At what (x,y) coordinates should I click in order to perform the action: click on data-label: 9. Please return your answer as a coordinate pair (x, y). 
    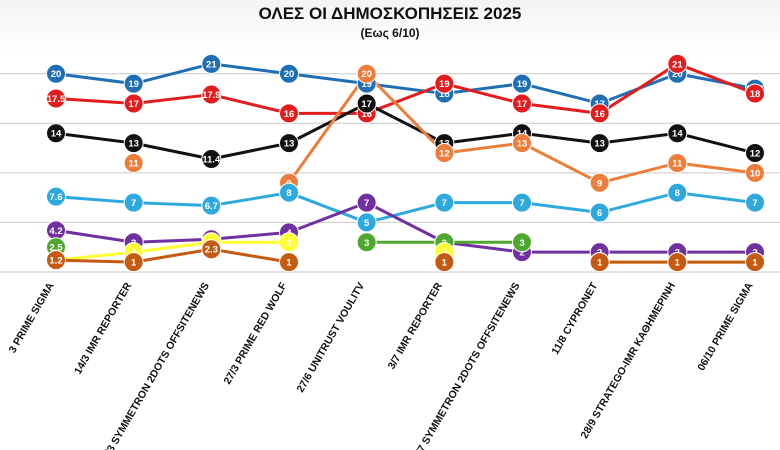
    Looking at the image, I should click on (599, 183).